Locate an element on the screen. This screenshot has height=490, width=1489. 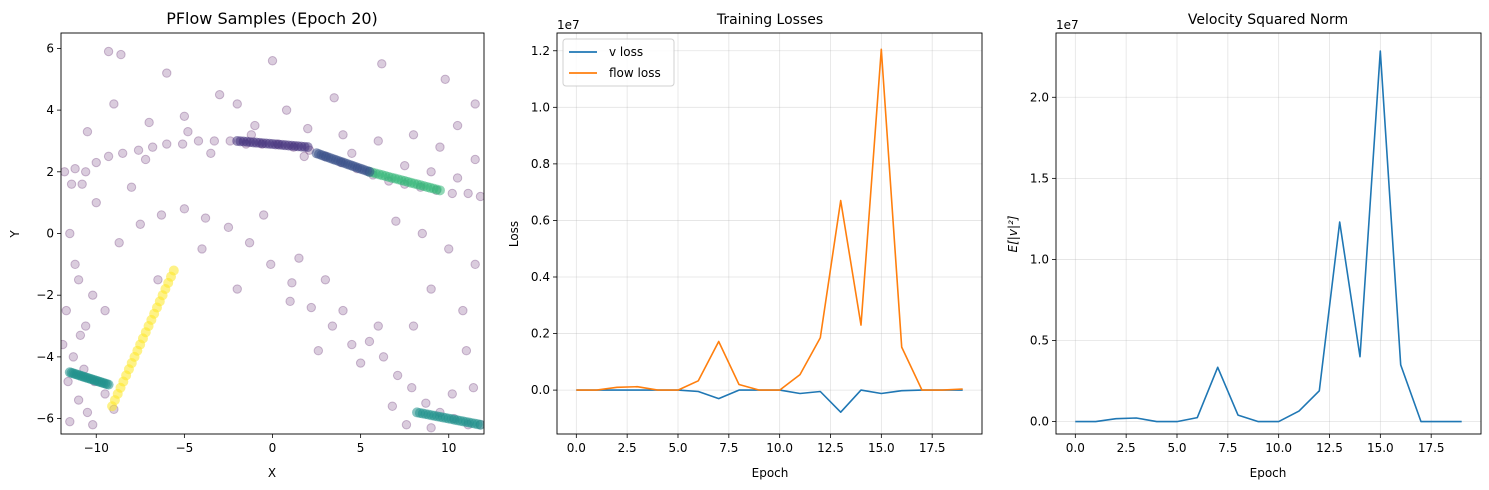
legend-box is located at coordinates (618, 62).